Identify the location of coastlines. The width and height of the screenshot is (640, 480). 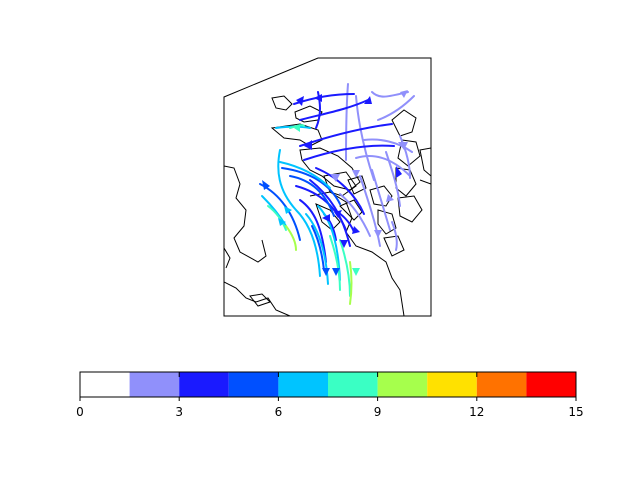
(327, 205).